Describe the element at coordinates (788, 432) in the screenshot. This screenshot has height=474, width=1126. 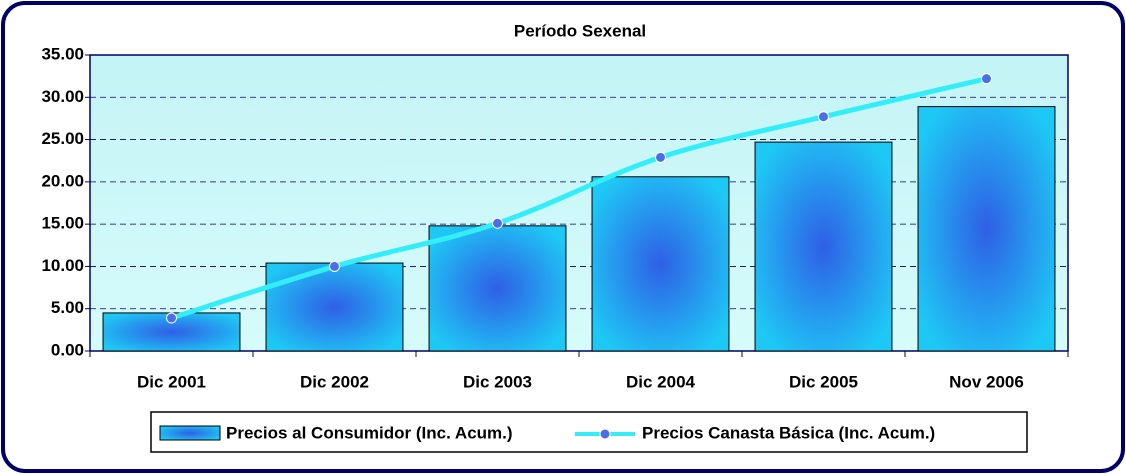
I see `legend-label: Precios Canasta Básica (Inc. Acum.)` at that location.